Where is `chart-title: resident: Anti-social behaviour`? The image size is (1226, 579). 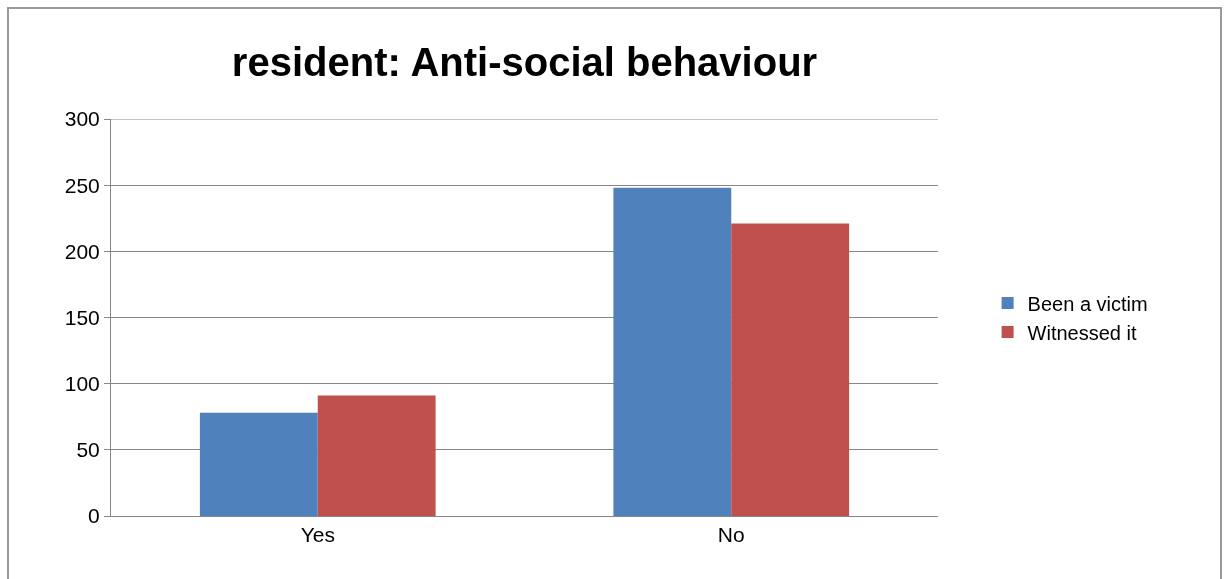
chart-title: resident: Anti-social behaviour is located at coordinates (524, 62).